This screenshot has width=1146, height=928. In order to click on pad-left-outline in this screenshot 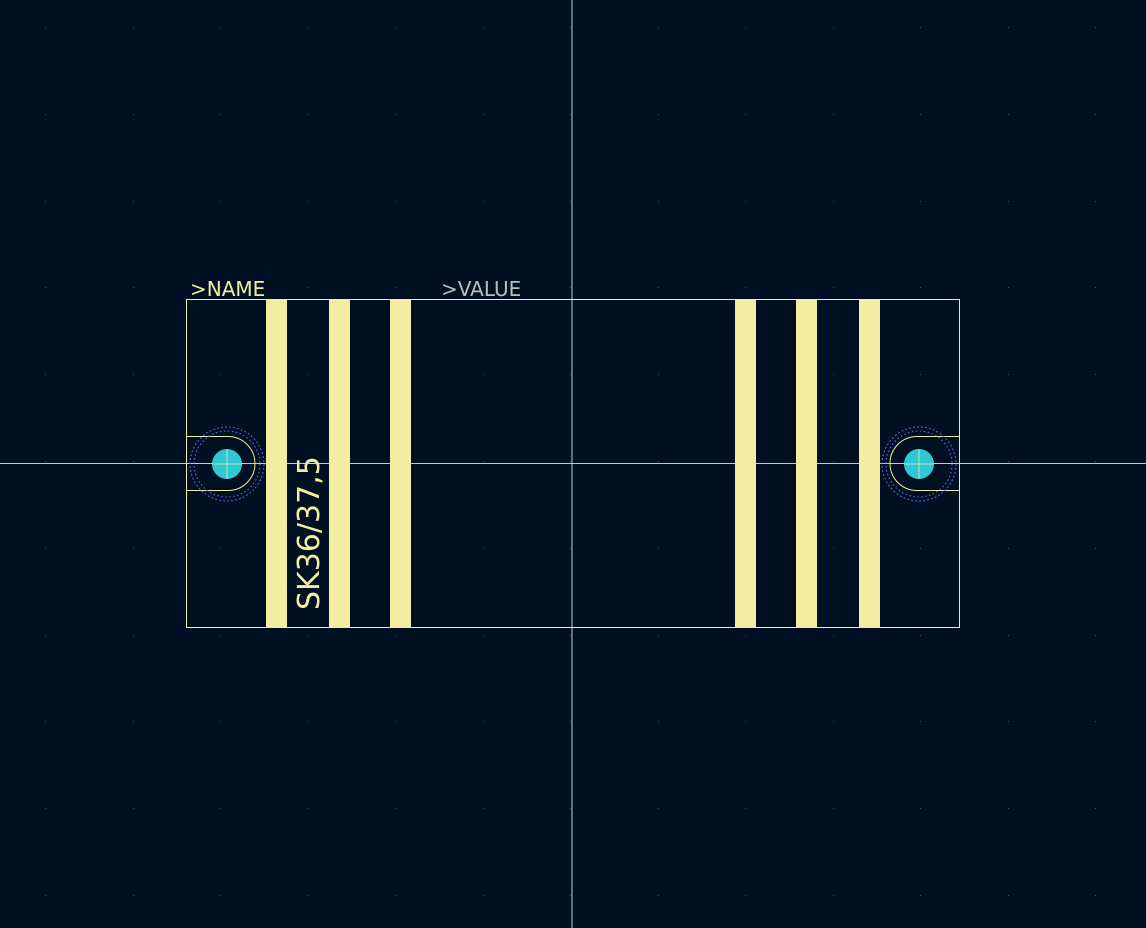, I will do `click(221, 463)`.